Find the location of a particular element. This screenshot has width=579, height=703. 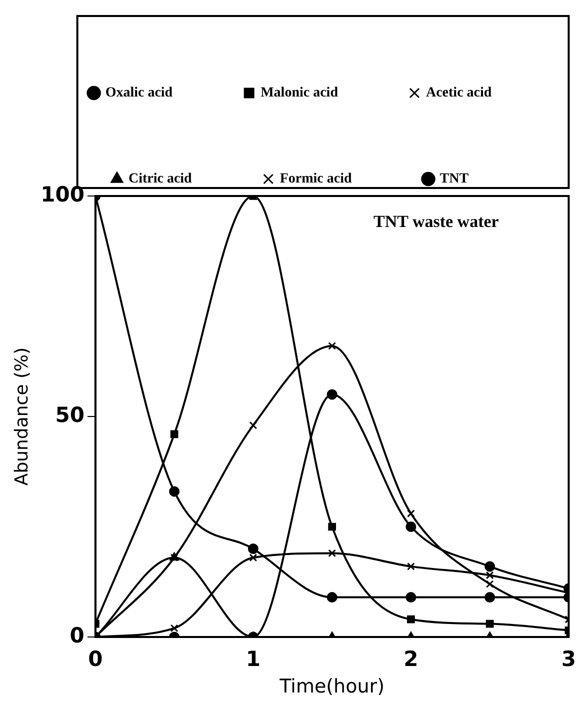

y-tick-label: 0 is located at coordinates (77, 635).